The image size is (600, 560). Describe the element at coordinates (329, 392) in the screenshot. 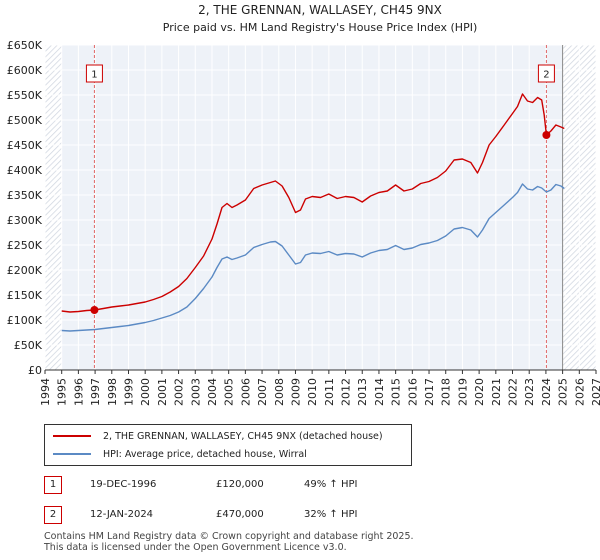

I see `x-tick-label: 2011` at that location.